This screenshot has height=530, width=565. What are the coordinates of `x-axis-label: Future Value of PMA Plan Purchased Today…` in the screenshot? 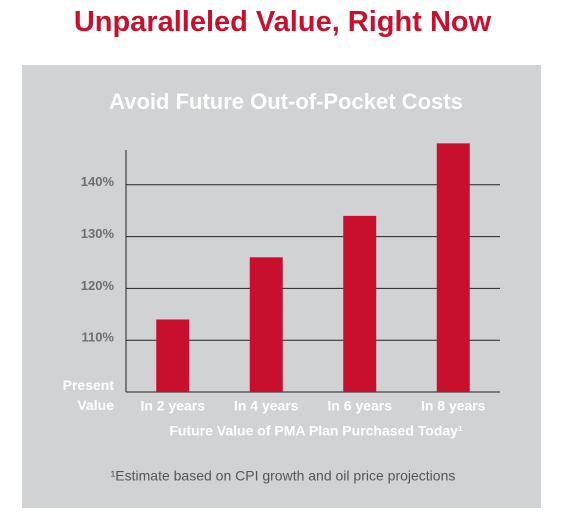 It's located at (316, 431).